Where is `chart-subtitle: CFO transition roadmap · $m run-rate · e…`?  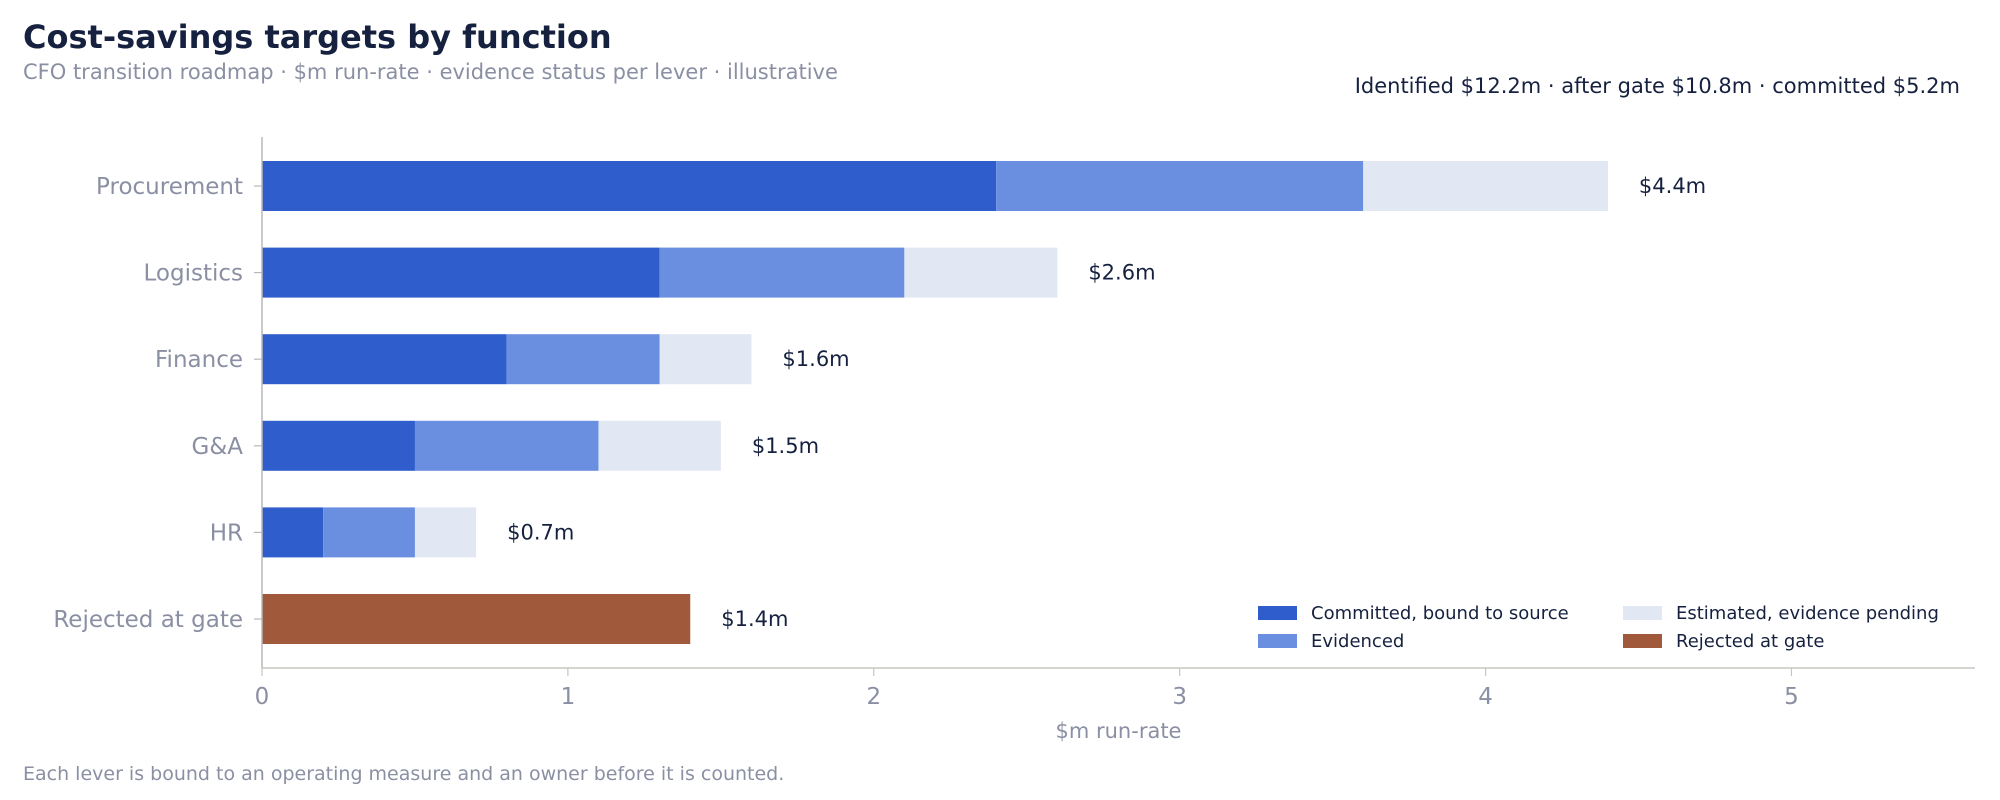 chart-subtitle: CFO transition roadmap · $m run-rate · e… is located at coordinates (430, 72).